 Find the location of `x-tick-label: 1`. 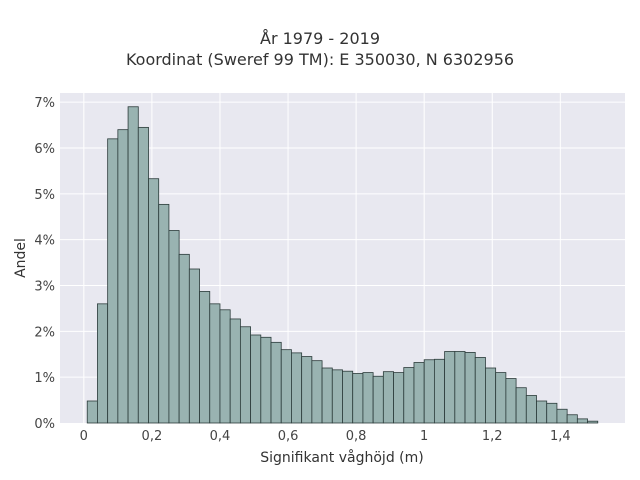

x-tick-label: 1 is located at coordinates (424, 436).